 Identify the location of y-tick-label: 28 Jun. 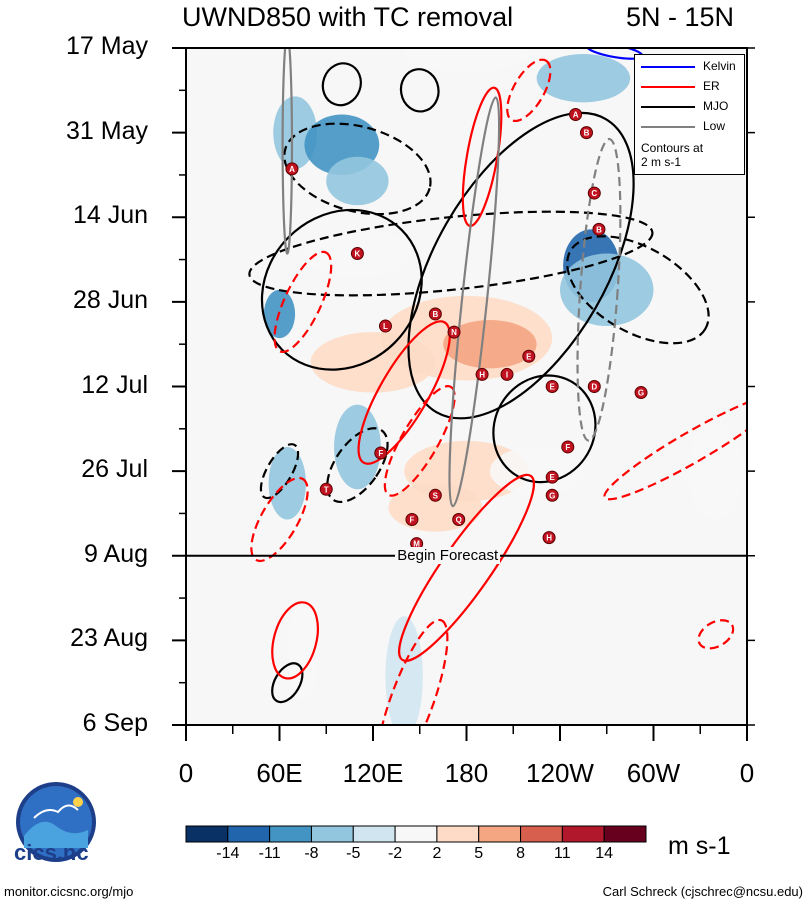
(110, 299).